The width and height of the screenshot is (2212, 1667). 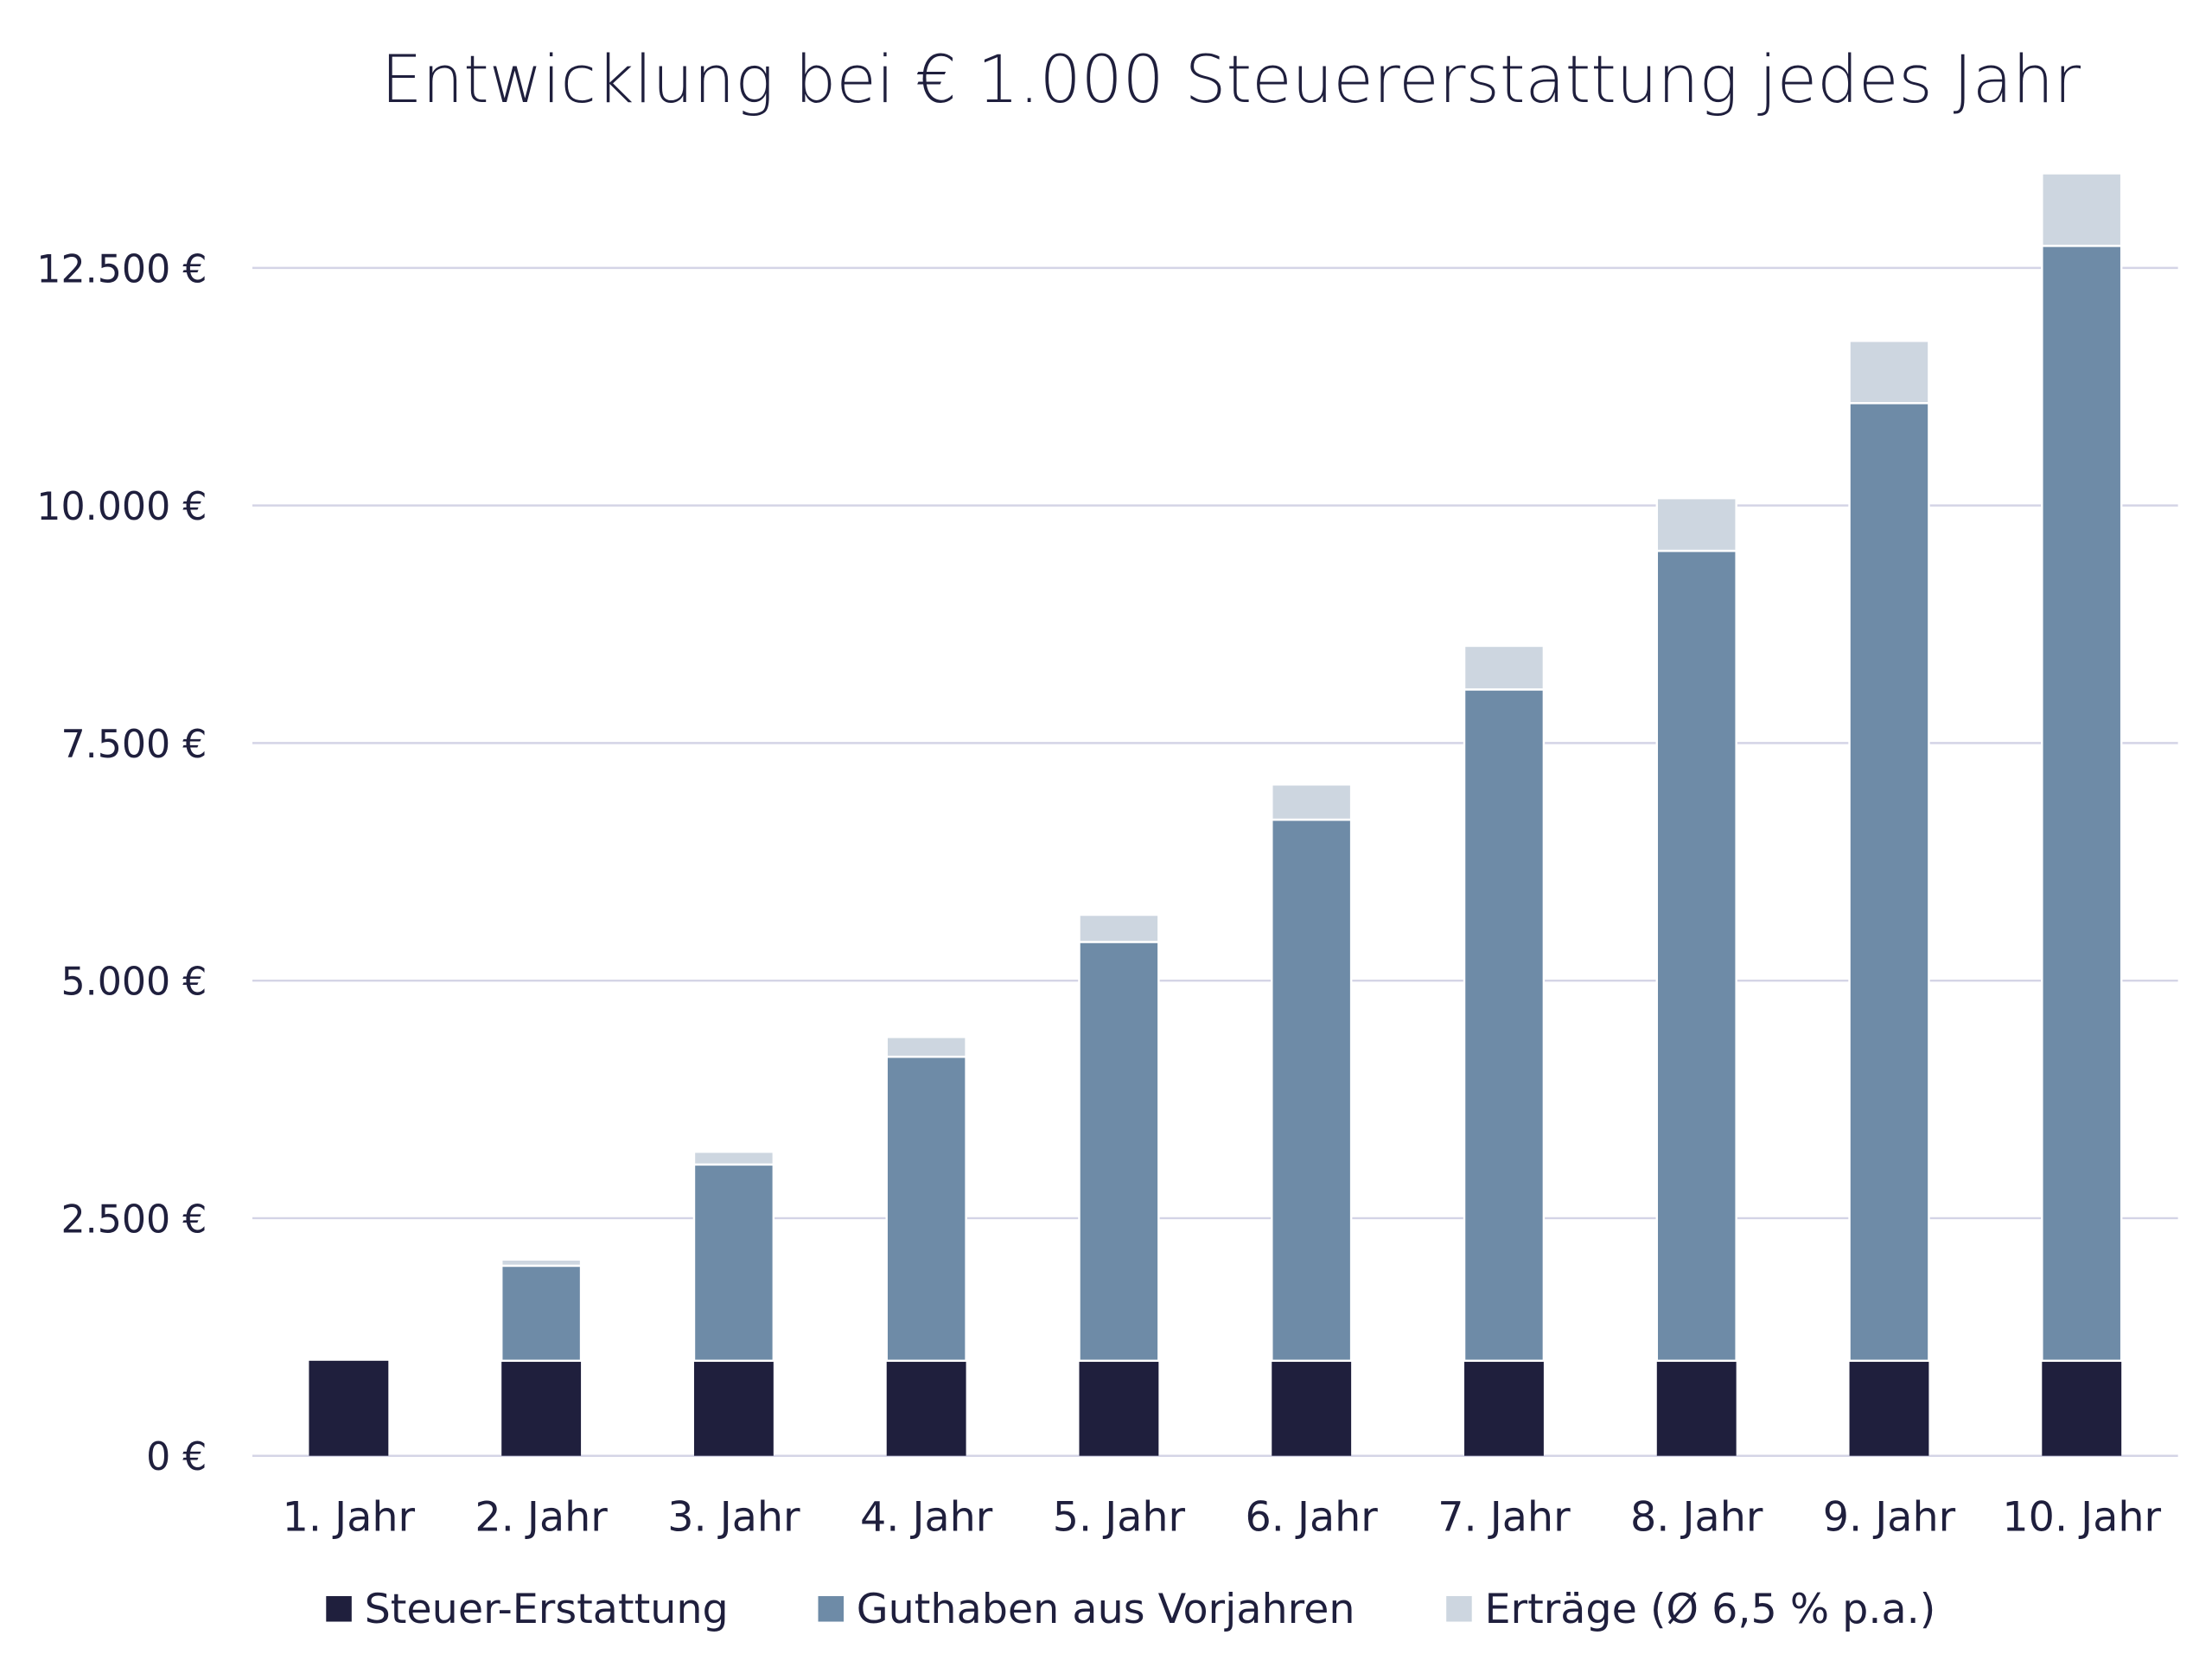 What do you see at coordinates (2082, 1518) in the screenshot?
I see `x-tick-label: 10. Jahr` at bounding box center [2082, 1518].